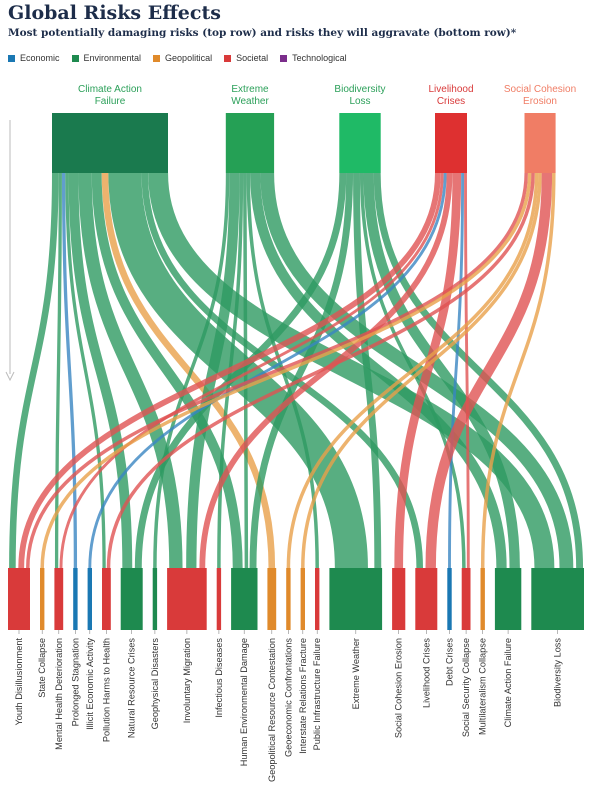 This screenshot has height=800, width=590. I want to click on target-node-infectious-diseases, so click(219, 599).